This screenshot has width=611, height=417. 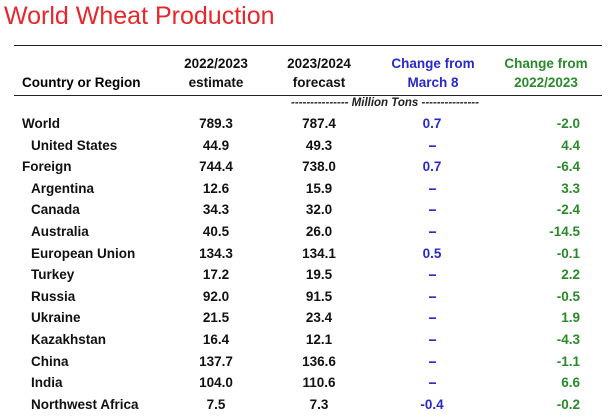 I want to click on row-name: Northwest Africa, so click(x=85, y=404).